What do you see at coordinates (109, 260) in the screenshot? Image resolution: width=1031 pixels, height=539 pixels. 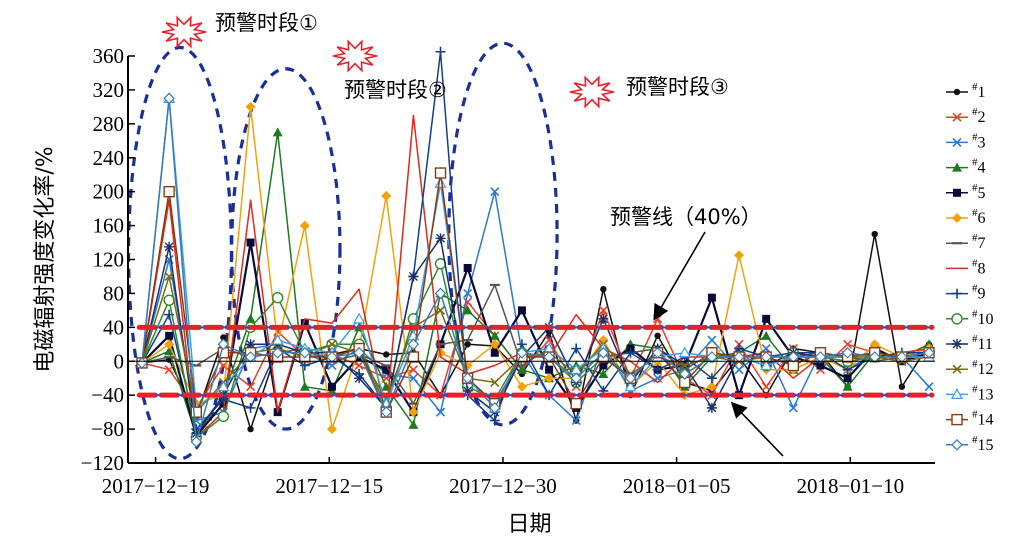 I see `y-tick-label: 120` at bounding box center [109, 260].